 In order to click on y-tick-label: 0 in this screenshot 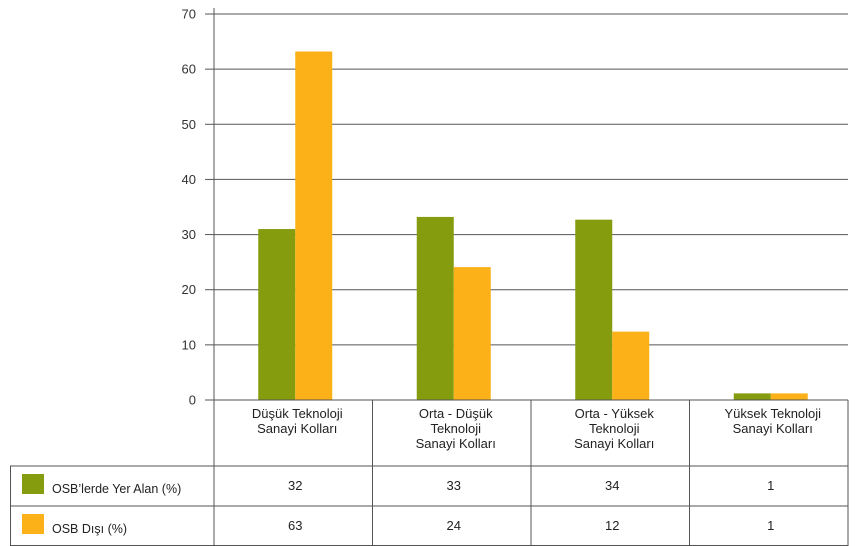, I will do `click(192, 400)`.